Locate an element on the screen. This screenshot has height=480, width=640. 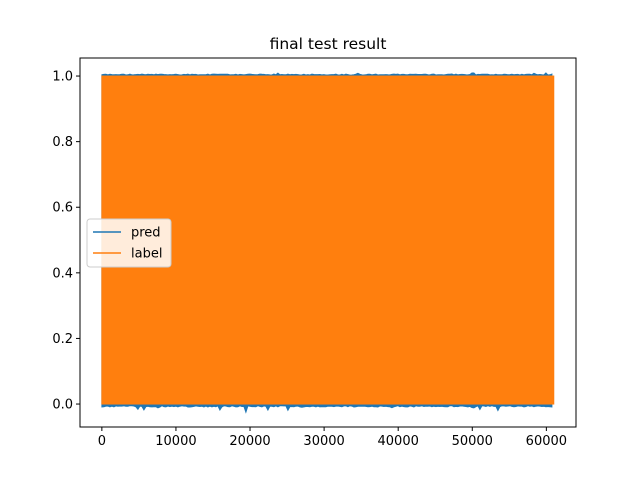
y-tick-label: 0.8 is located at coordinates (62, 142).